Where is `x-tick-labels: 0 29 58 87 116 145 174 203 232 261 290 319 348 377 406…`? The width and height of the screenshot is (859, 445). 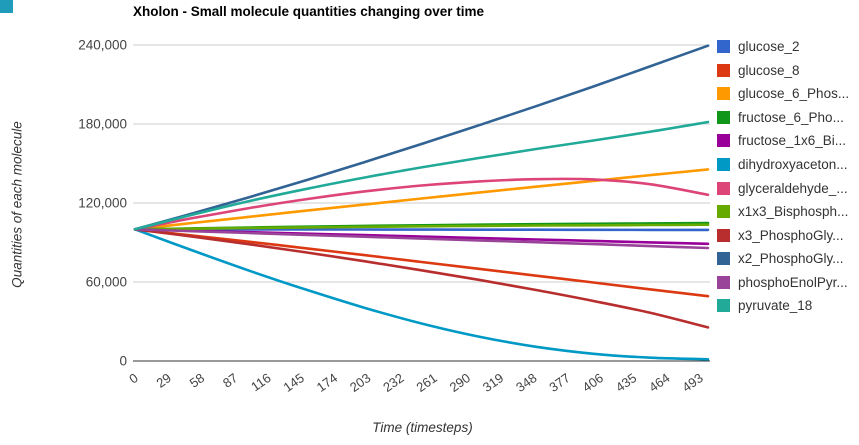 x-tick-labels: 0 29 58 87 116 145 174 203 232 261 290 319 348 377 406… is located at coordinates (416, 382).